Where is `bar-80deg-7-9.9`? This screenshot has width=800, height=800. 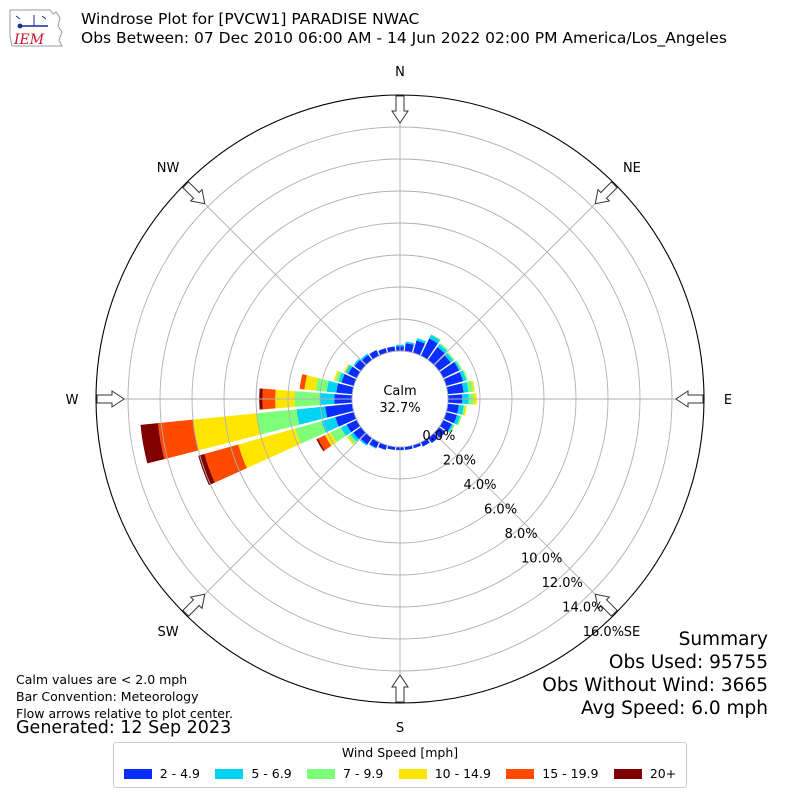 bar-80deg-7-9.9 is located at coordinates (470, 386).